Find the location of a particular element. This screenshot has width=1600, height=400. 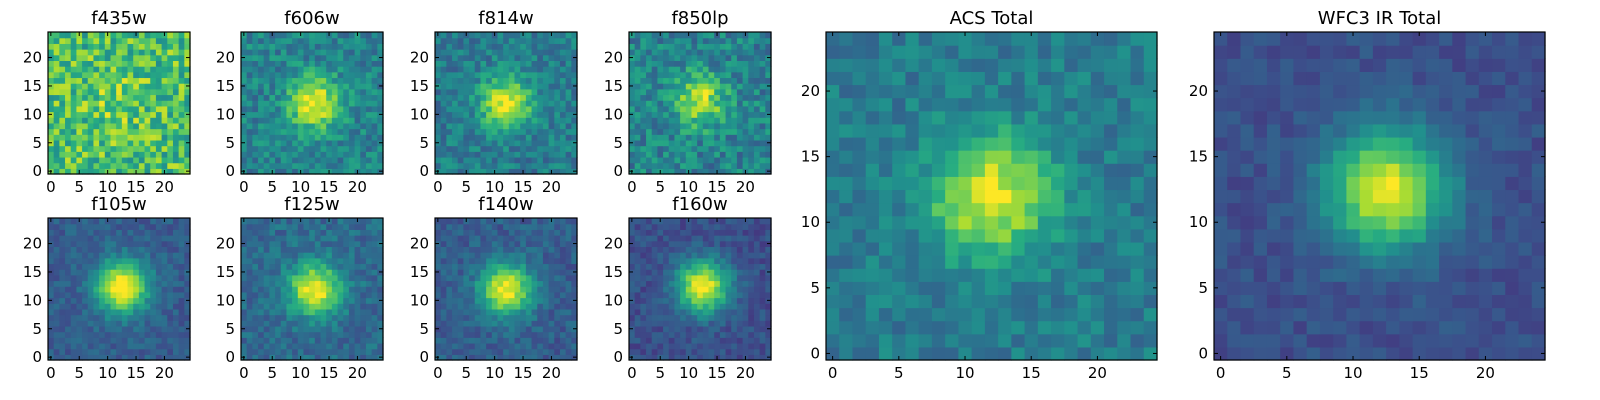

y-tick-label: 10 is located at coordinates (32, 114).